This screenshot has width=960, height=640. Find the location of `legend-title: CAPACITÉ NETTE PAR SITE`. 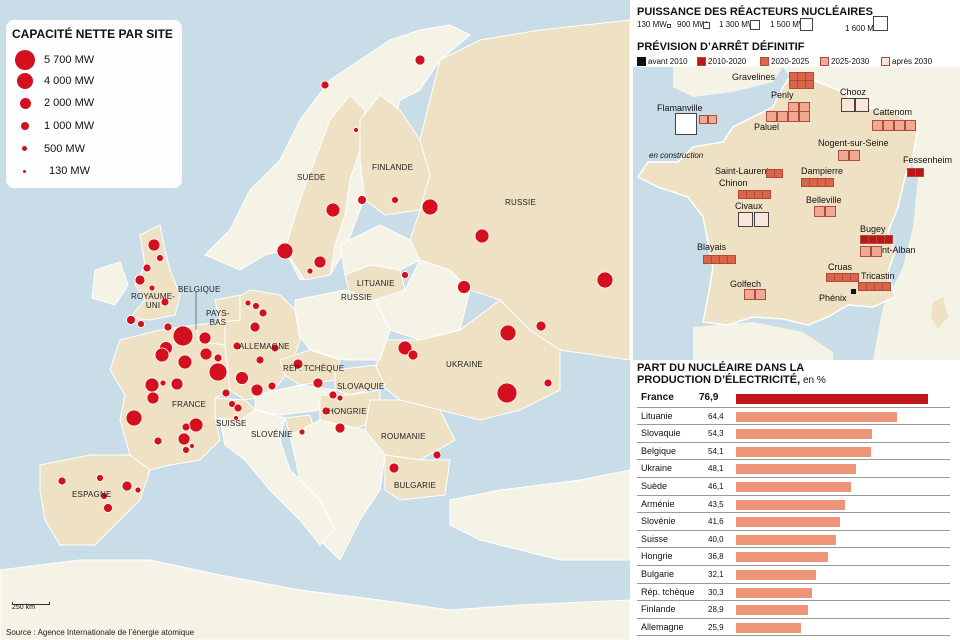

legend-title: CAPACITÉ NETTE PAR SITE is located at coordinates (92, 34).